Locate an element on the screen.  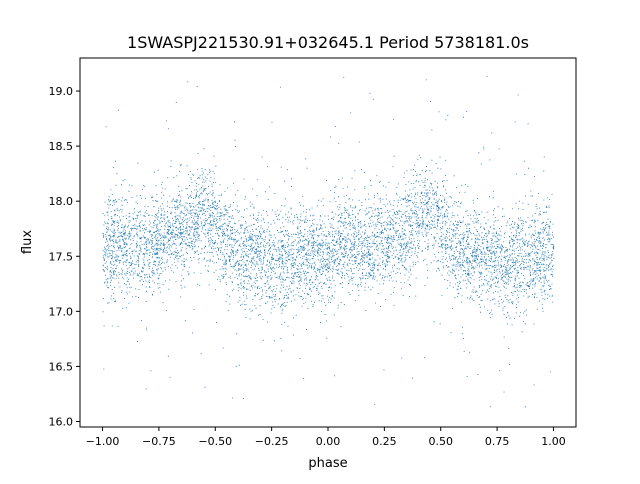
x-tick-label: −0.25 is located at coordinates (272, 441).